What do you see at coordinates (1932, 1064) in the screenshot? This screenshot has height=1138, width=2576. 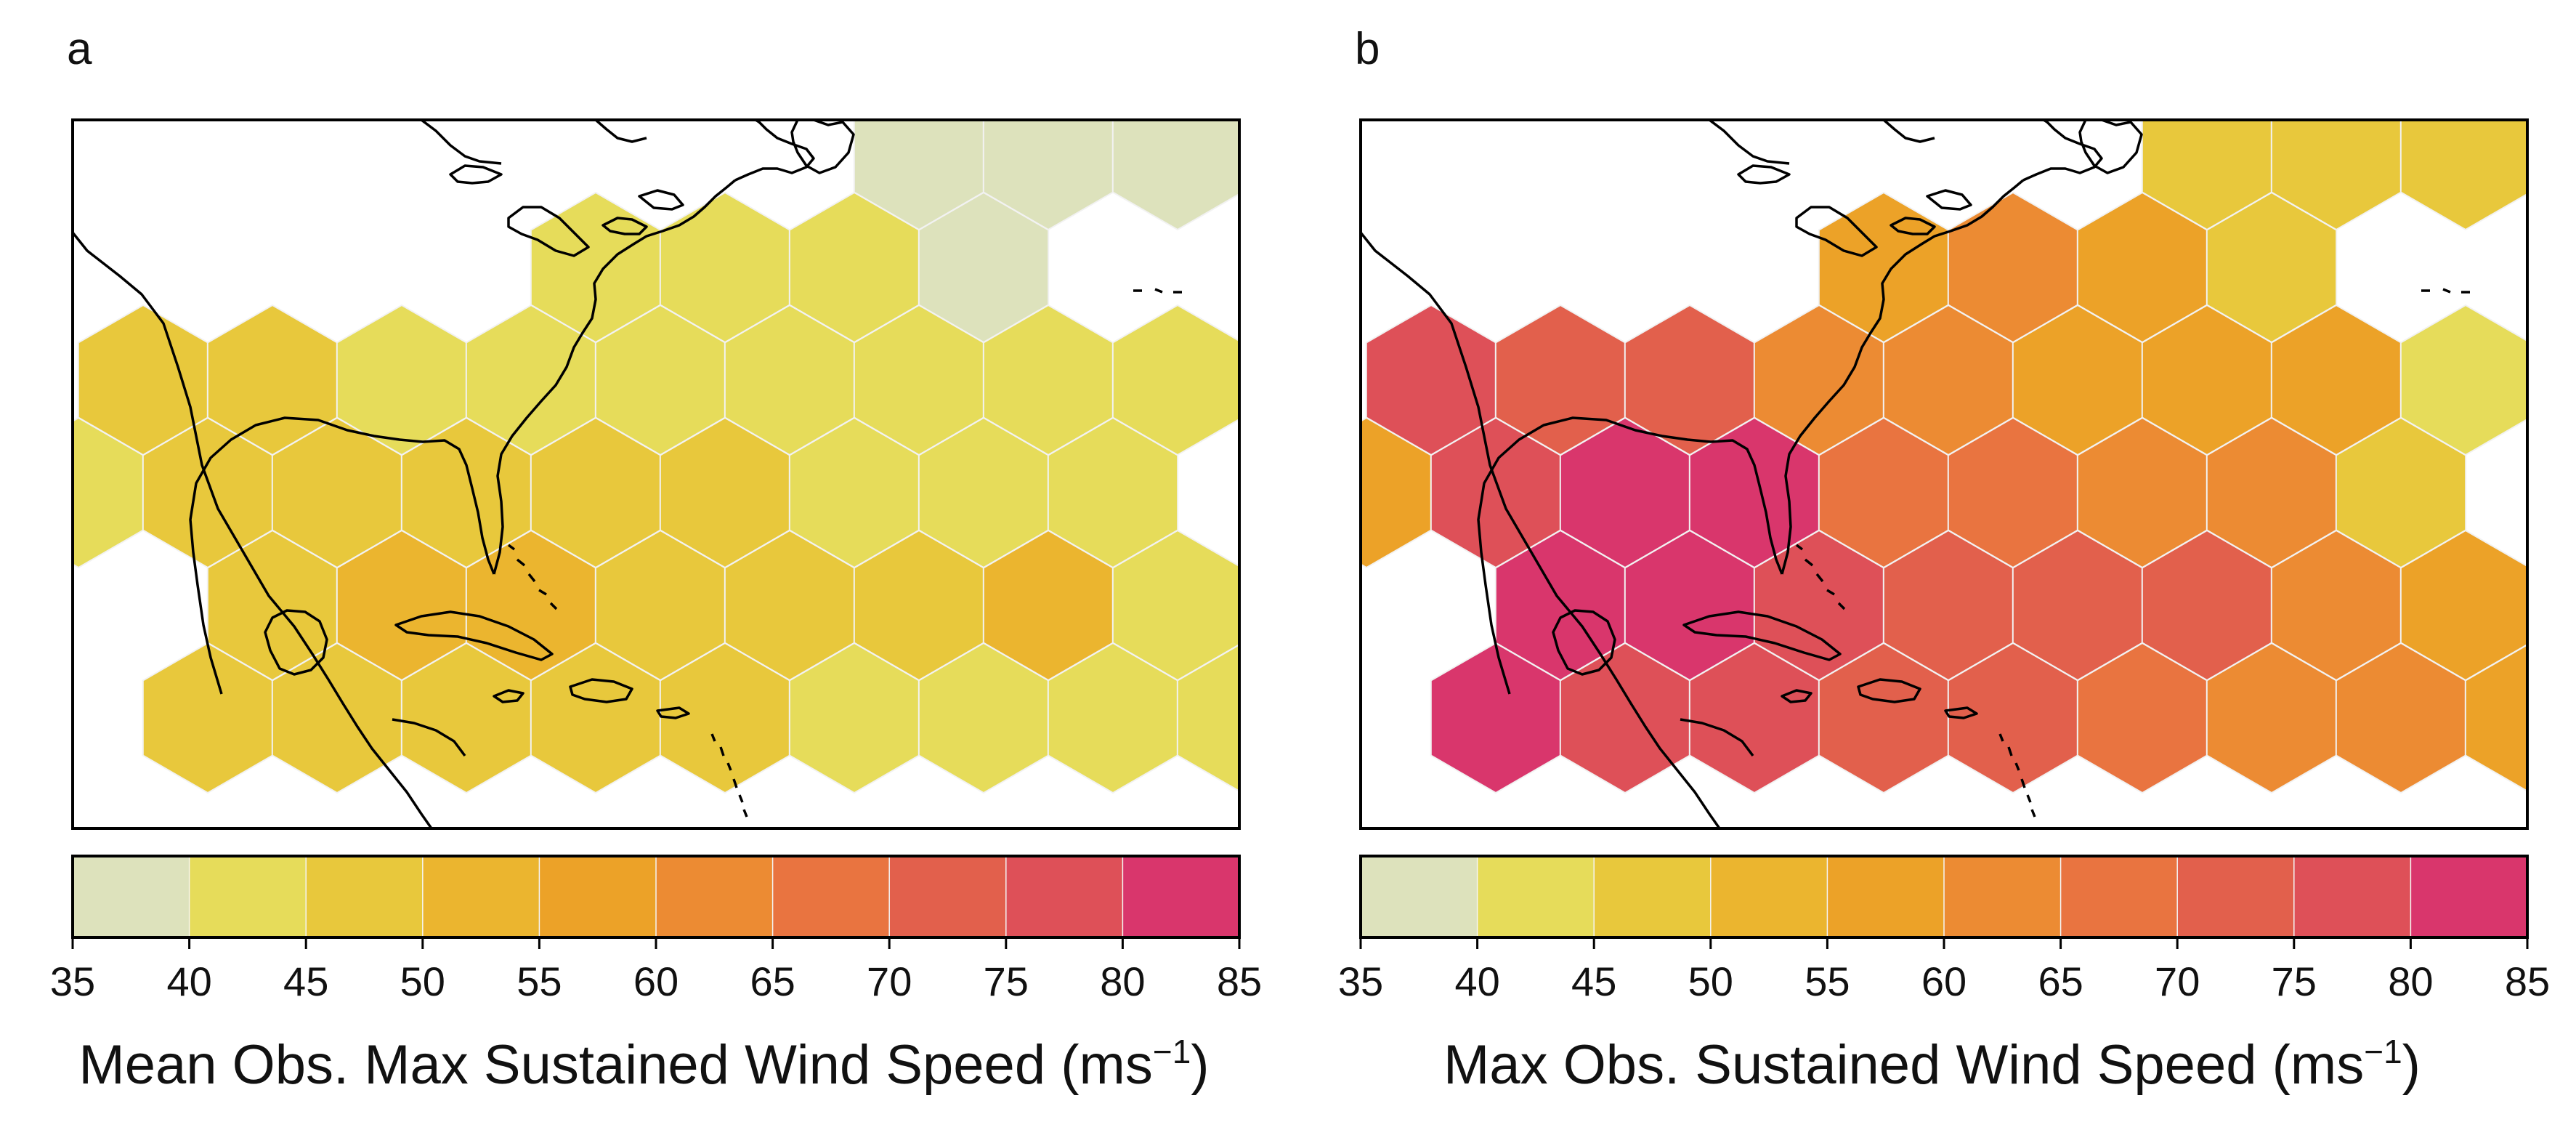 I see `colorbar-title: Max Obs. Sustained Wind Speed (ms−1)` at bounding box center [1932, 1064].